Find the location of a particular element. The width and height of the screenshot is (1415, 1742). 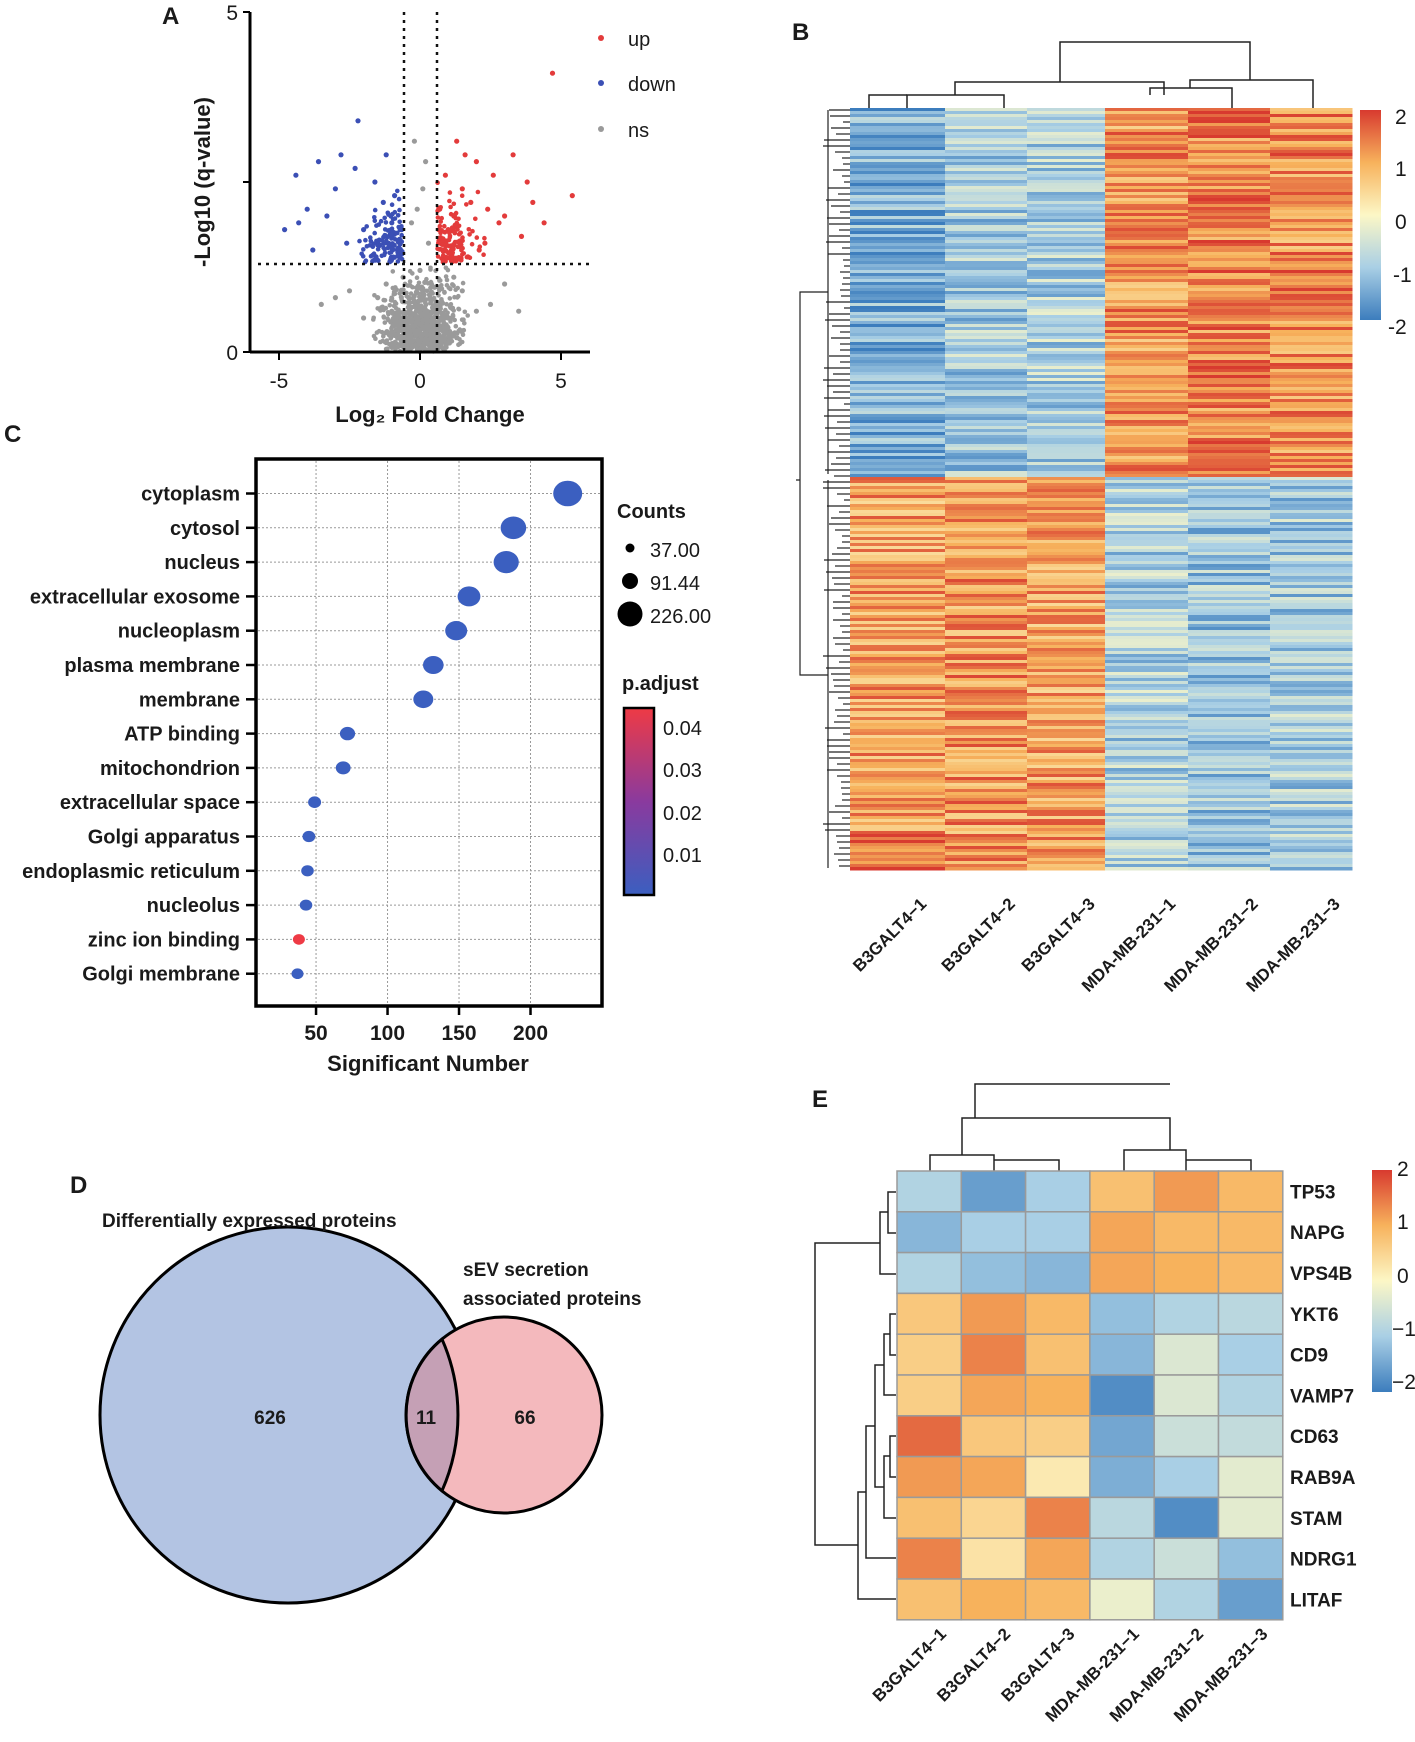

legend-ns-label: ns is located at coordinates (638, 131).